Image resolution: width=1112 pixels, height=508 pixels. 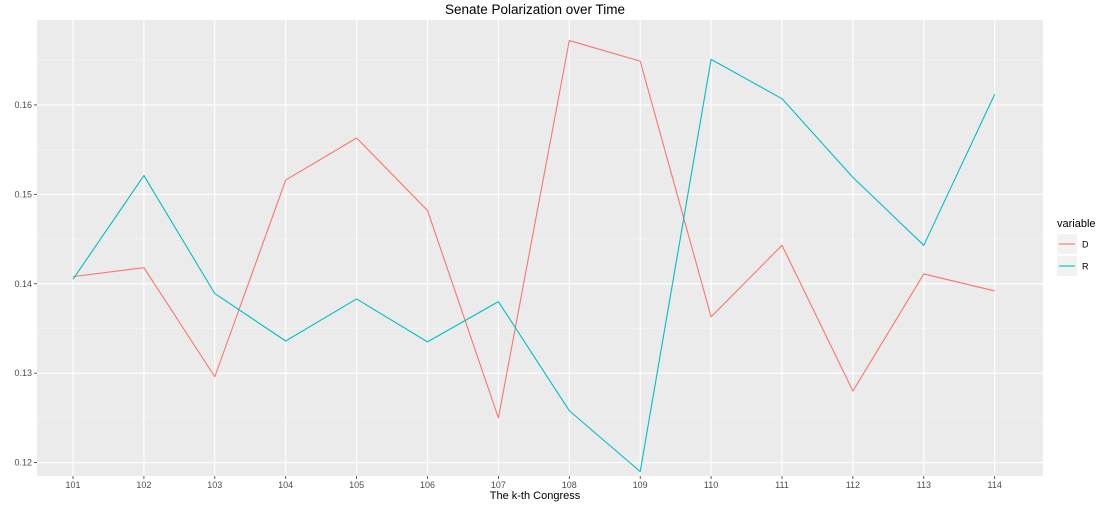 What do you see at coordinates (23, 105) in the screenshot?
I see `y-tick-label: 0.16` at bounding box center [23, 105].